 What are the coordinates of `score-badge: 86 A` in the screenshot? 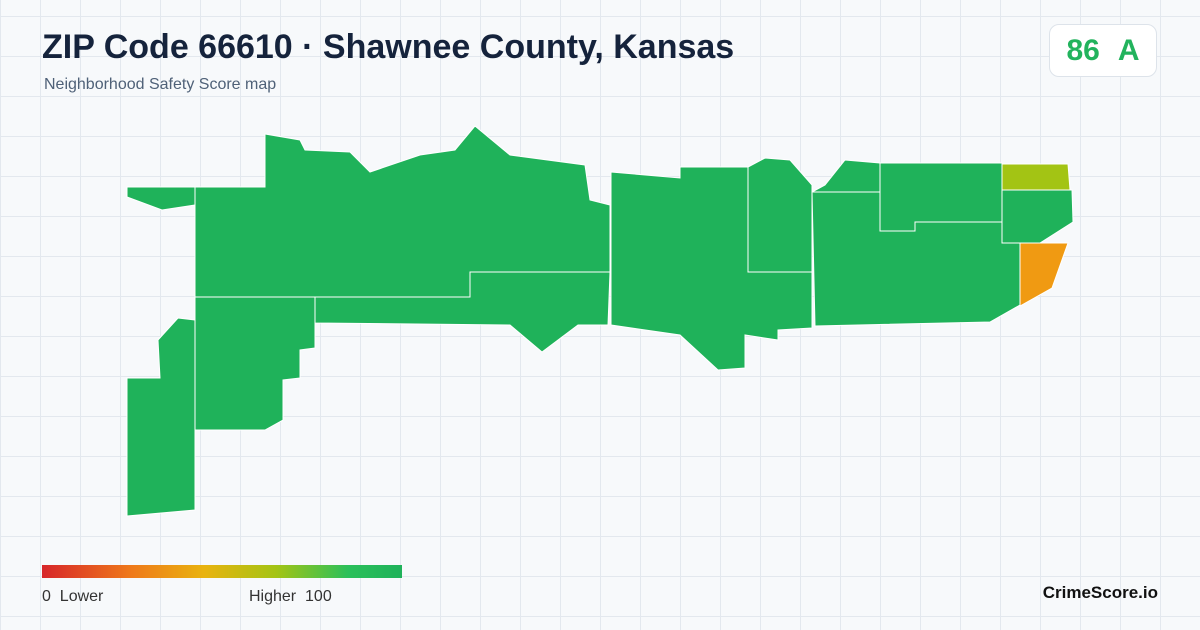 It's located at (1103, 50).